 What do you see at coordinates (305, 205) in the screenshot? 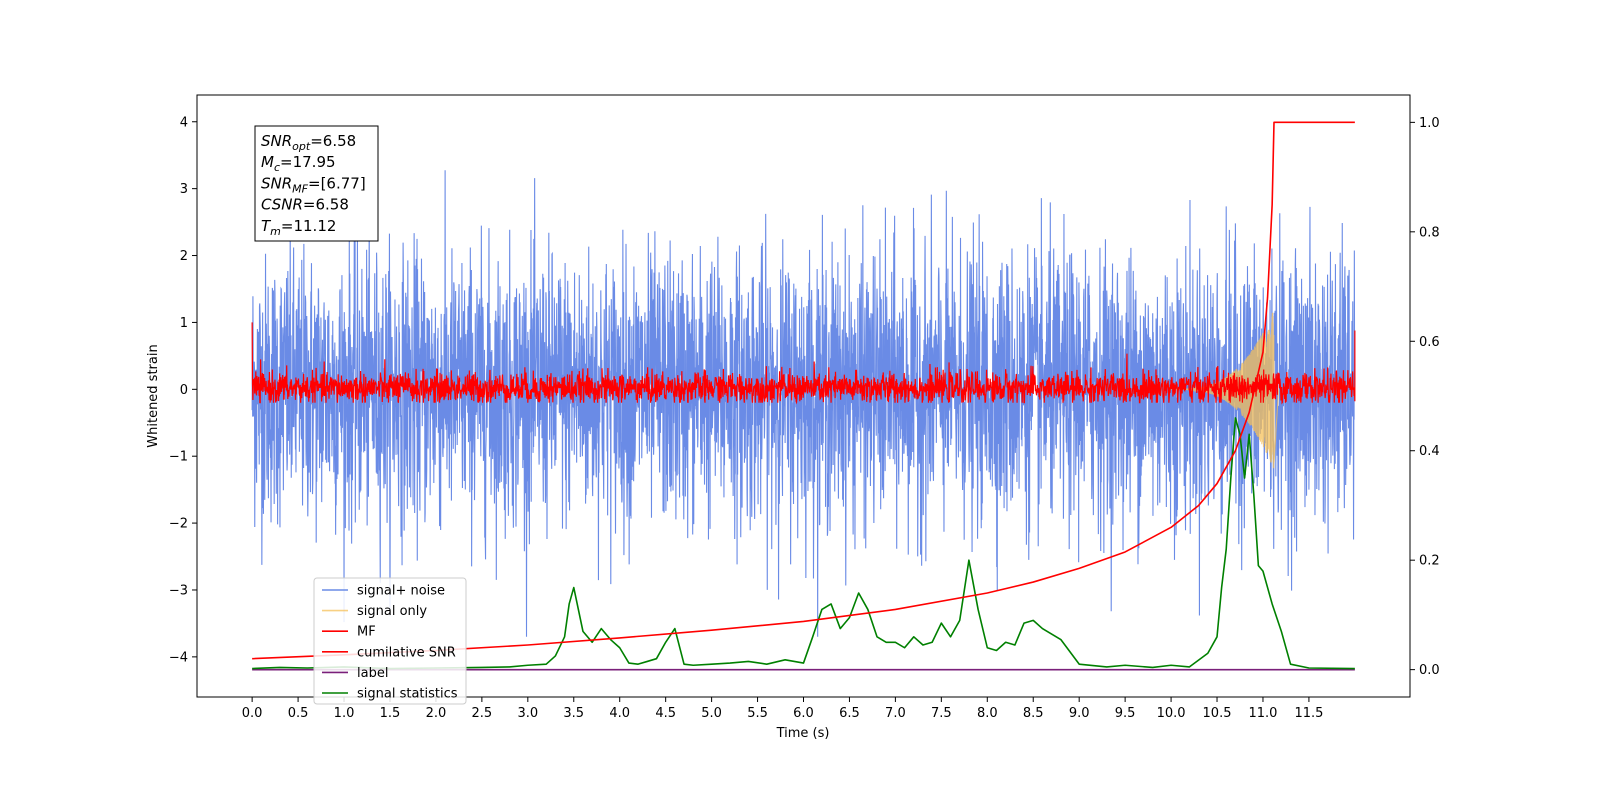
I see `annotation-line: CSNR=6.58` at bounding box center [305, 205].